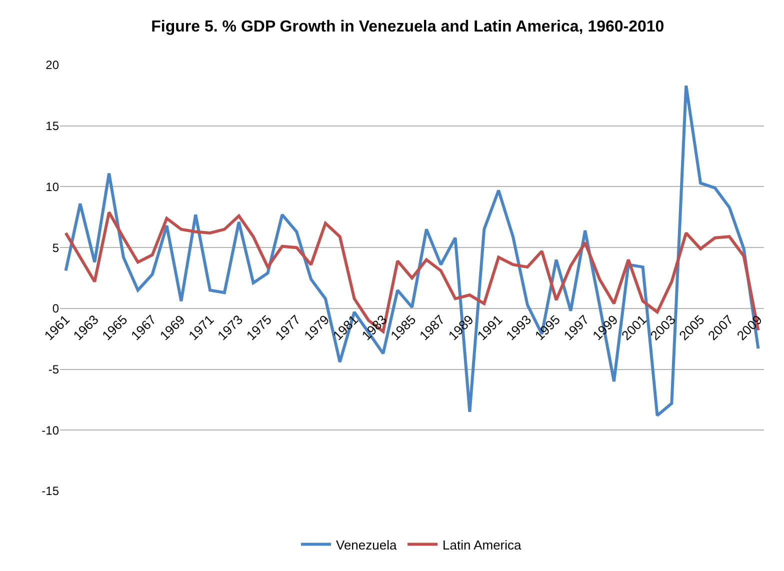 Image resolution: width=784 pixels, height=571 pixels. What do you see at coordinates (482, 544) in the screenshot?
I see `legend-label: Latin America` at bounding box center [482, 544].